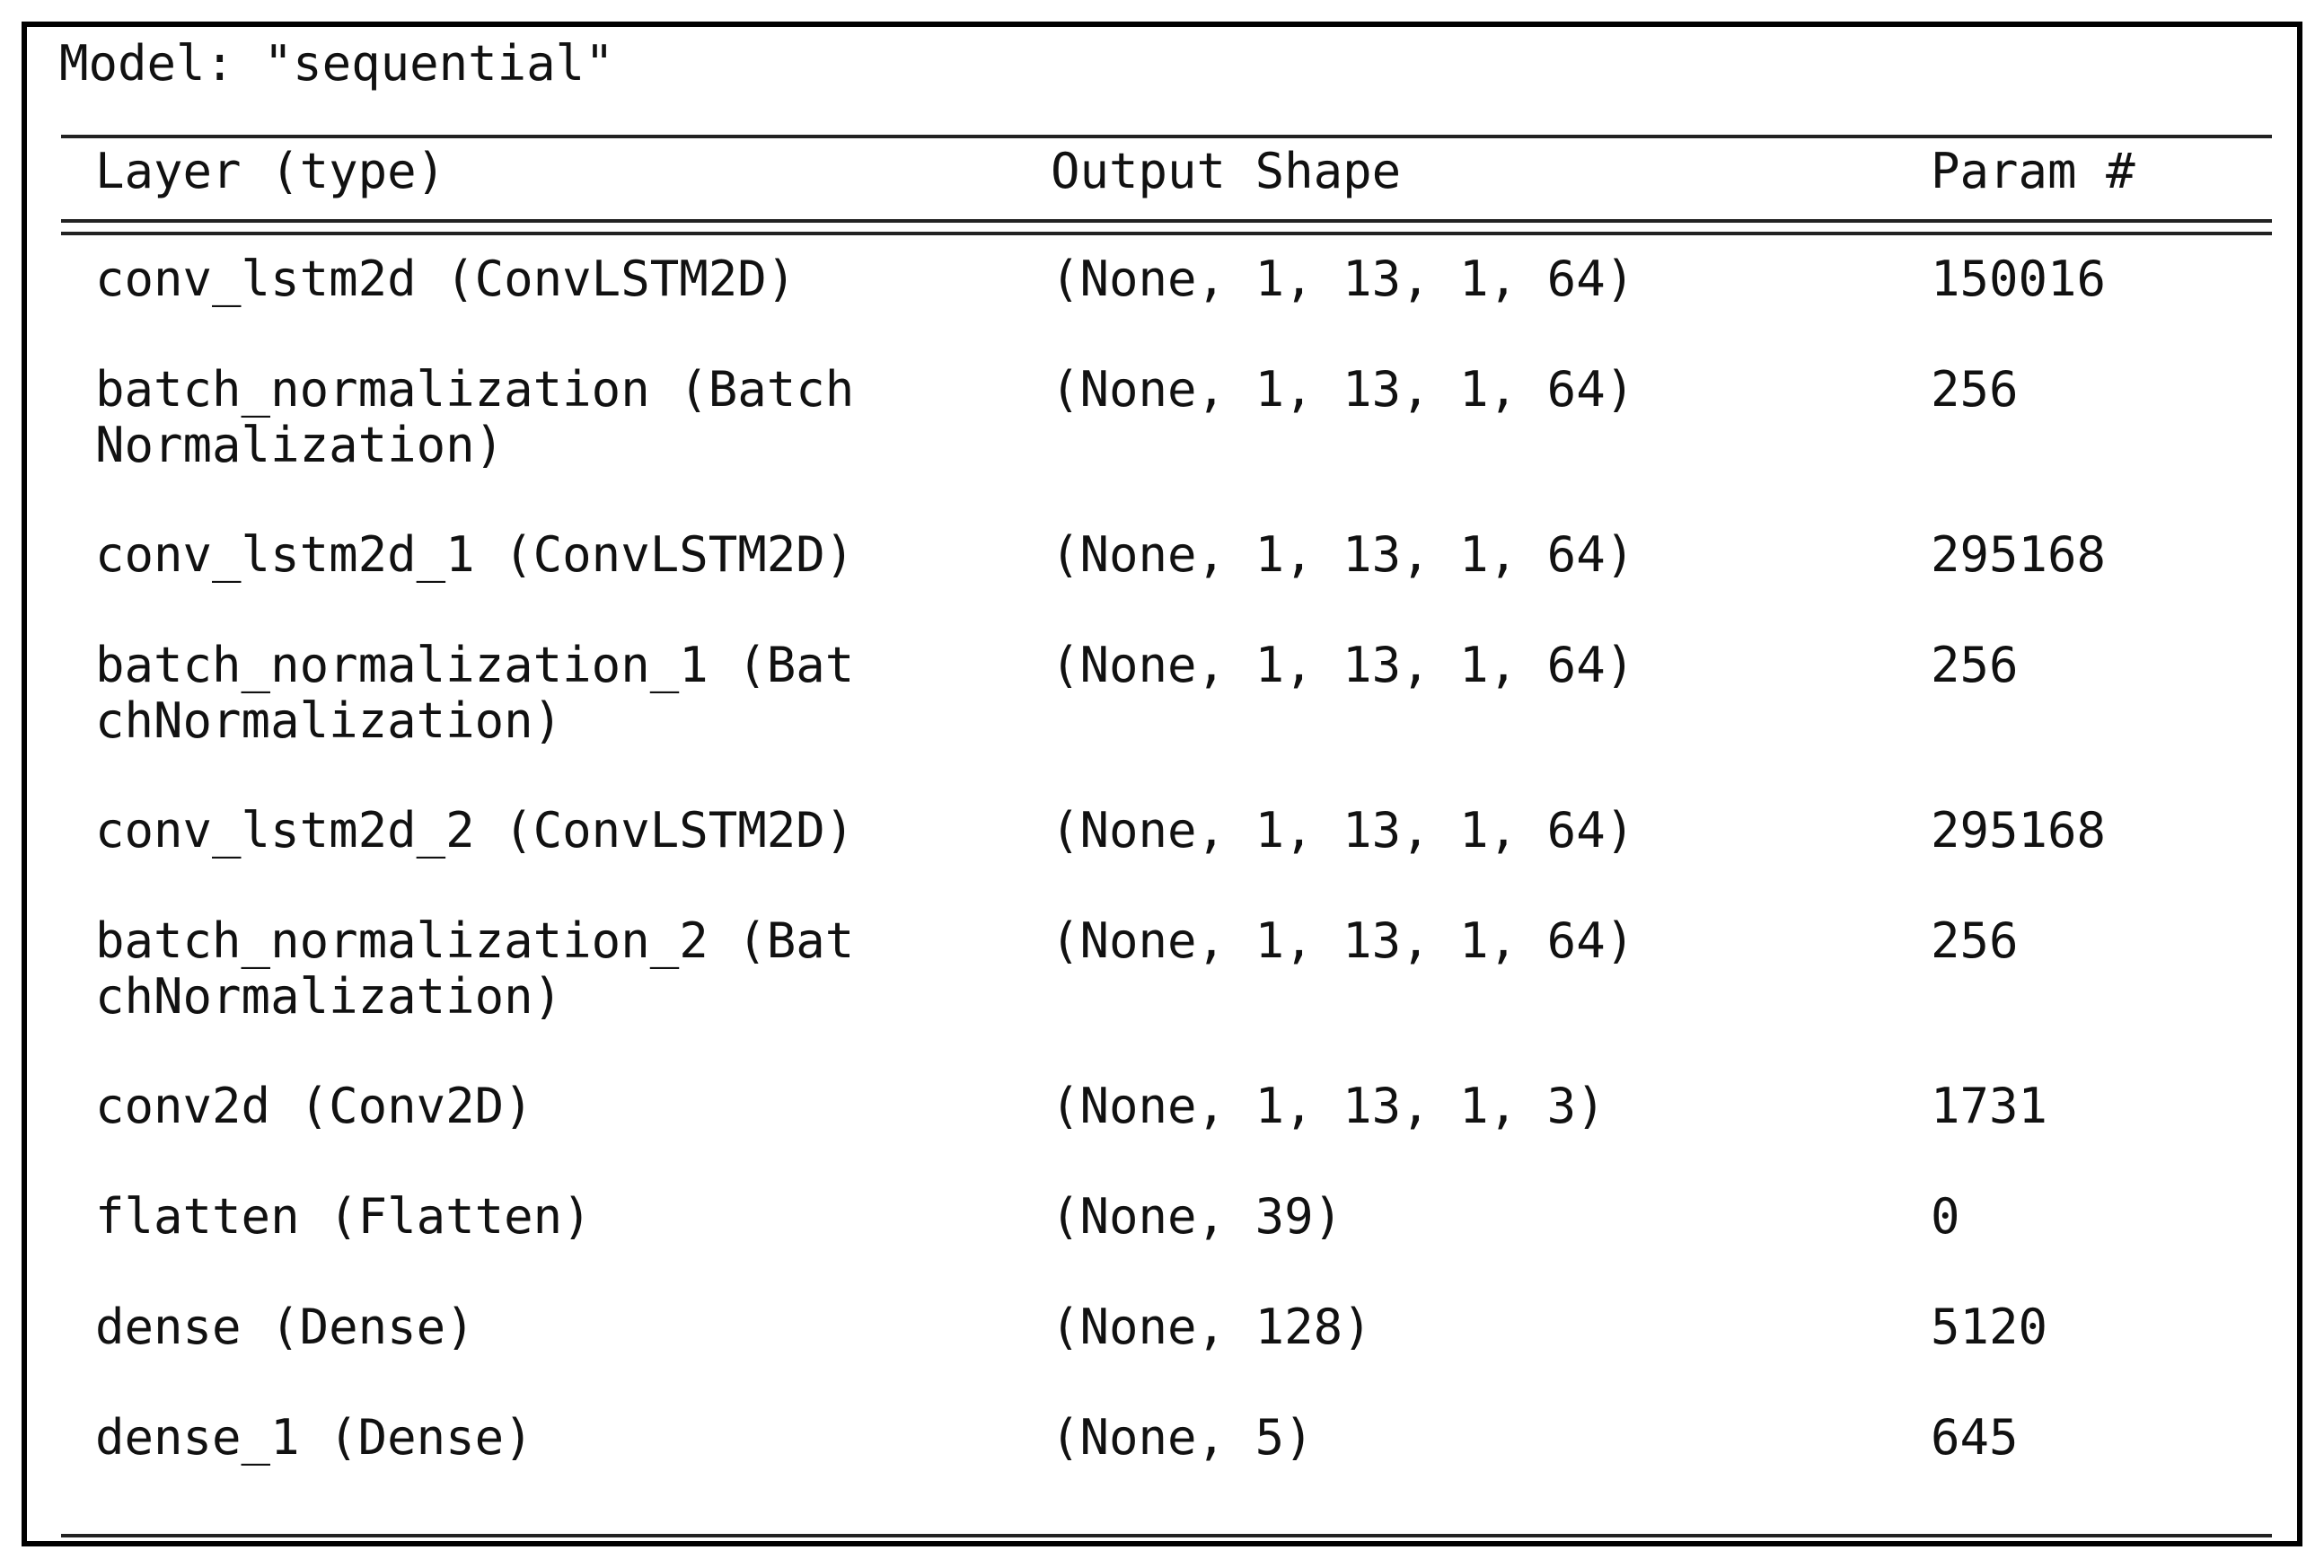  Describe the element at coordinates (446, 279) in the screenshot. I see `layer-name-cell: conv_lstm2d (ConvLSTM2D)` at that location.